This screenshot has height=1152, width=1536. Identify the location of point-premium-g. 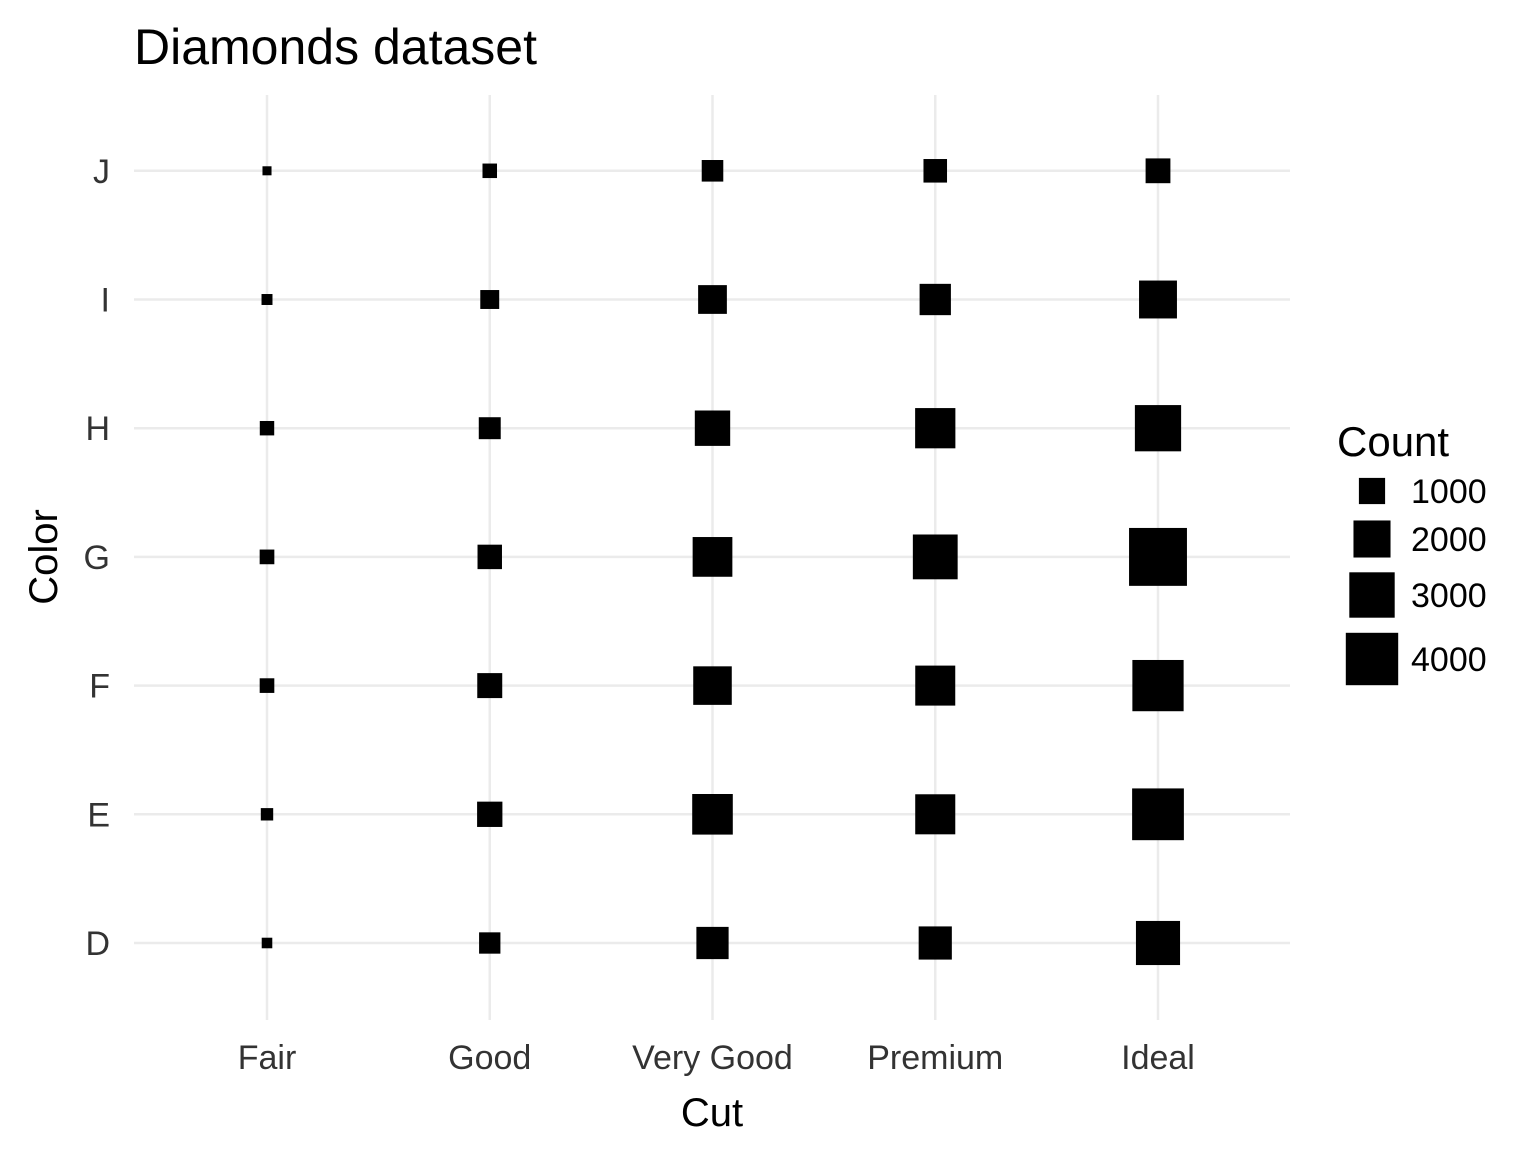
(935, 557).